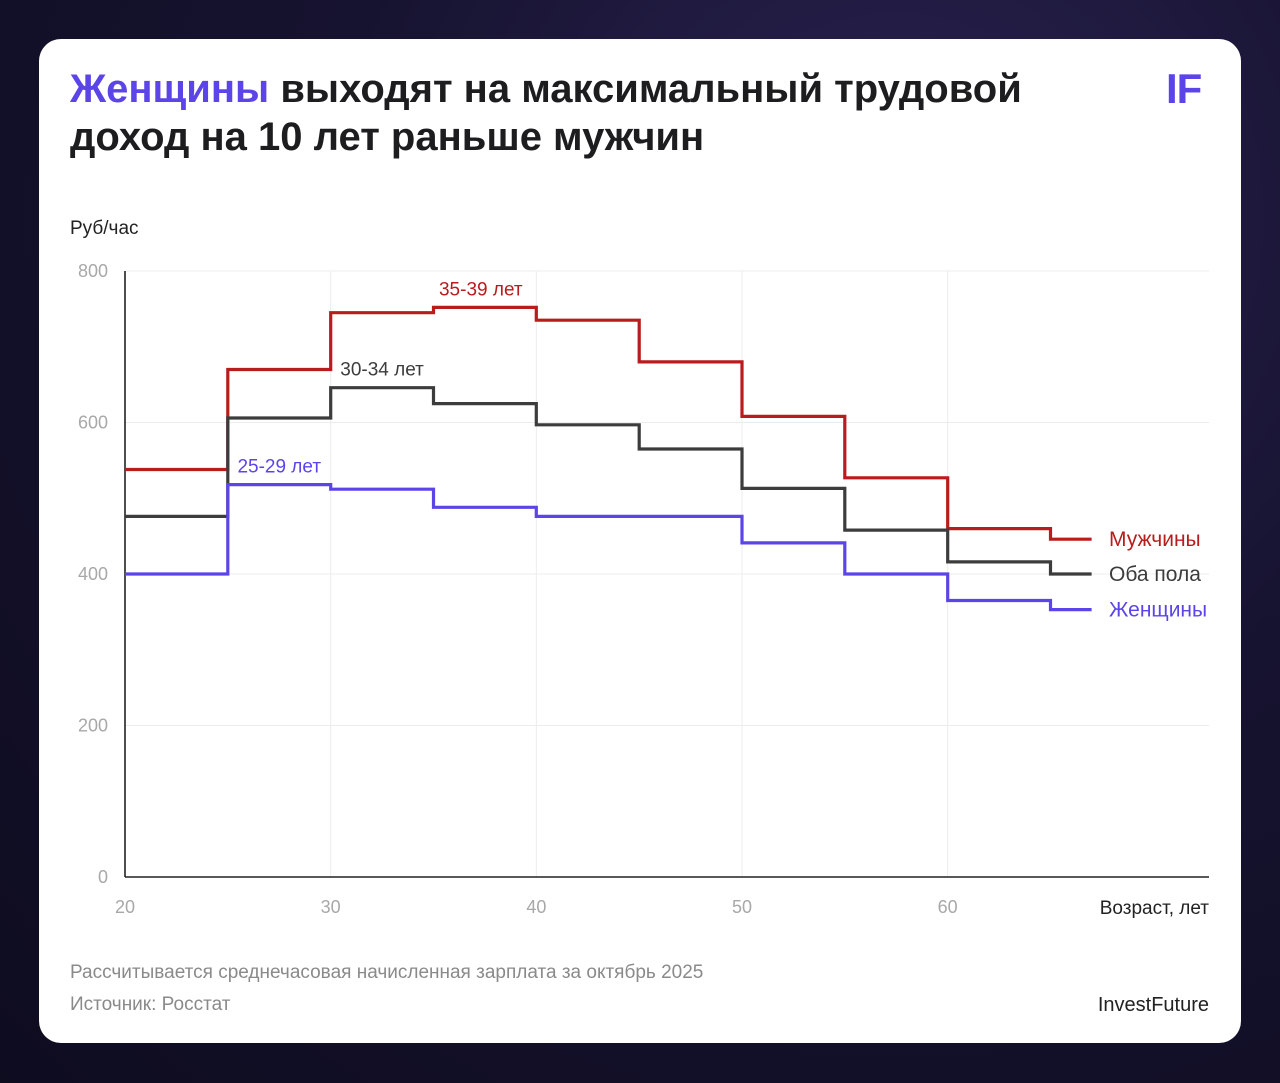  I want to click on brand-name: InvestFuture, so click(1153, 1005).